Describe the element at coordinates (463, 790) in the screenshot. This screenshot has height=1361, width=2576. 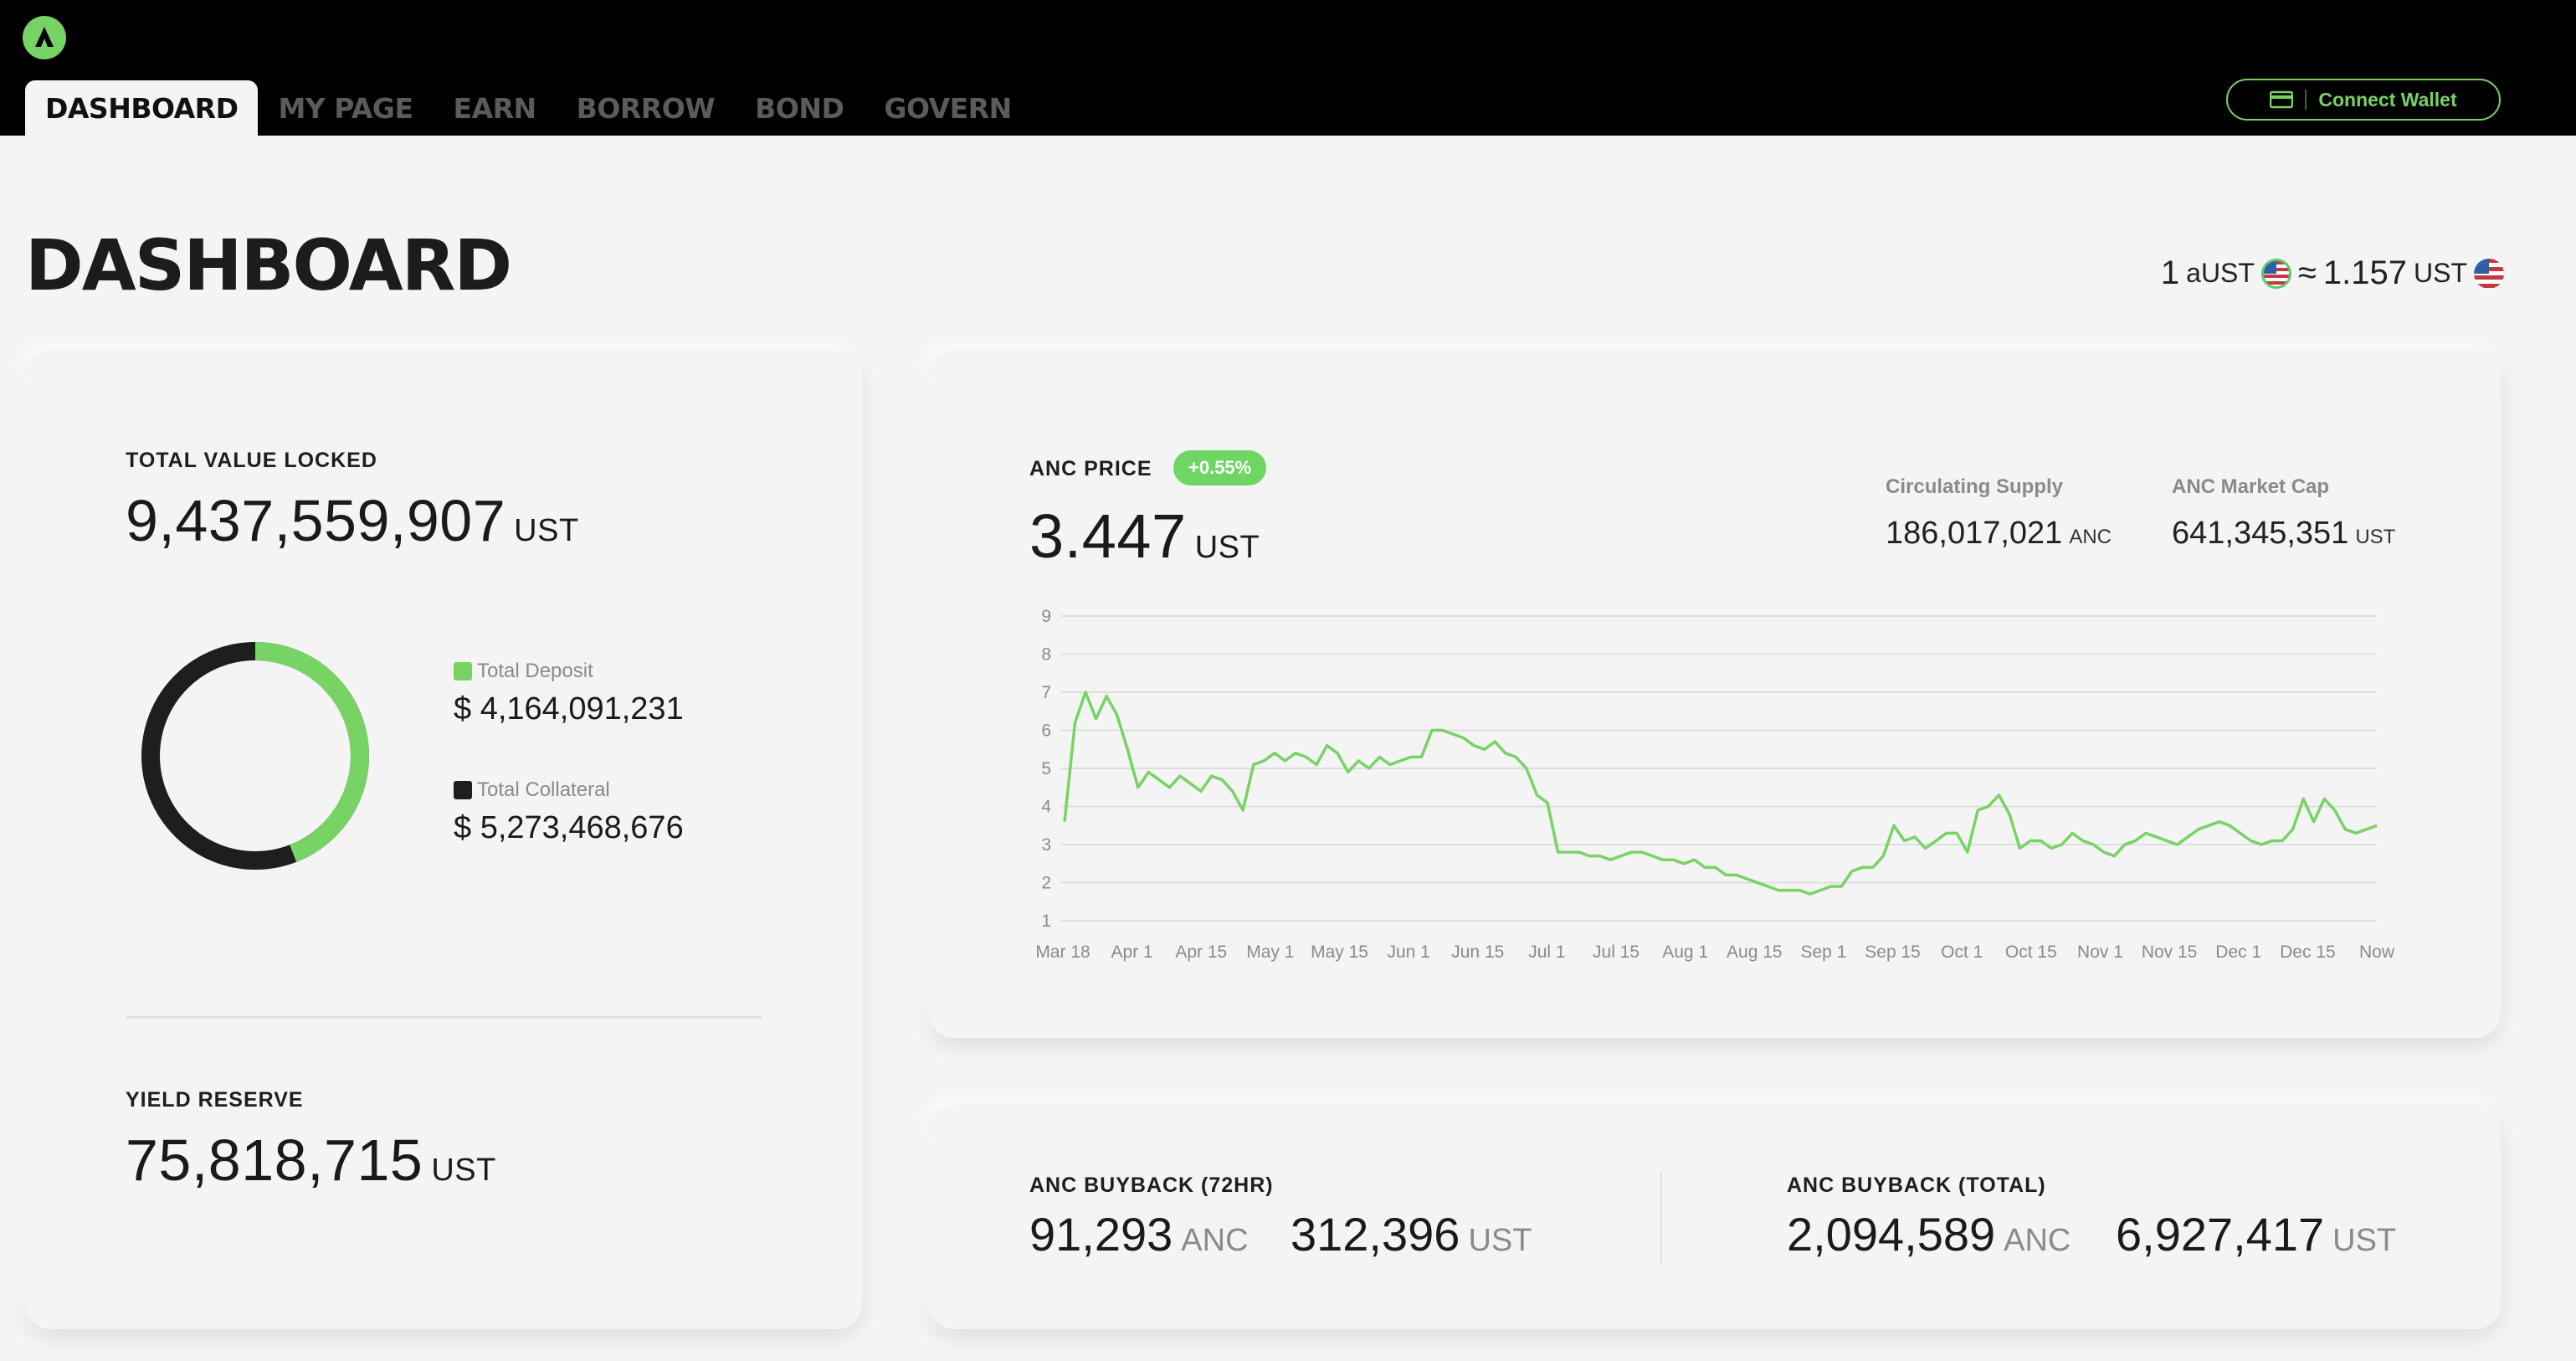
I see `collateral-swatch` at that location.